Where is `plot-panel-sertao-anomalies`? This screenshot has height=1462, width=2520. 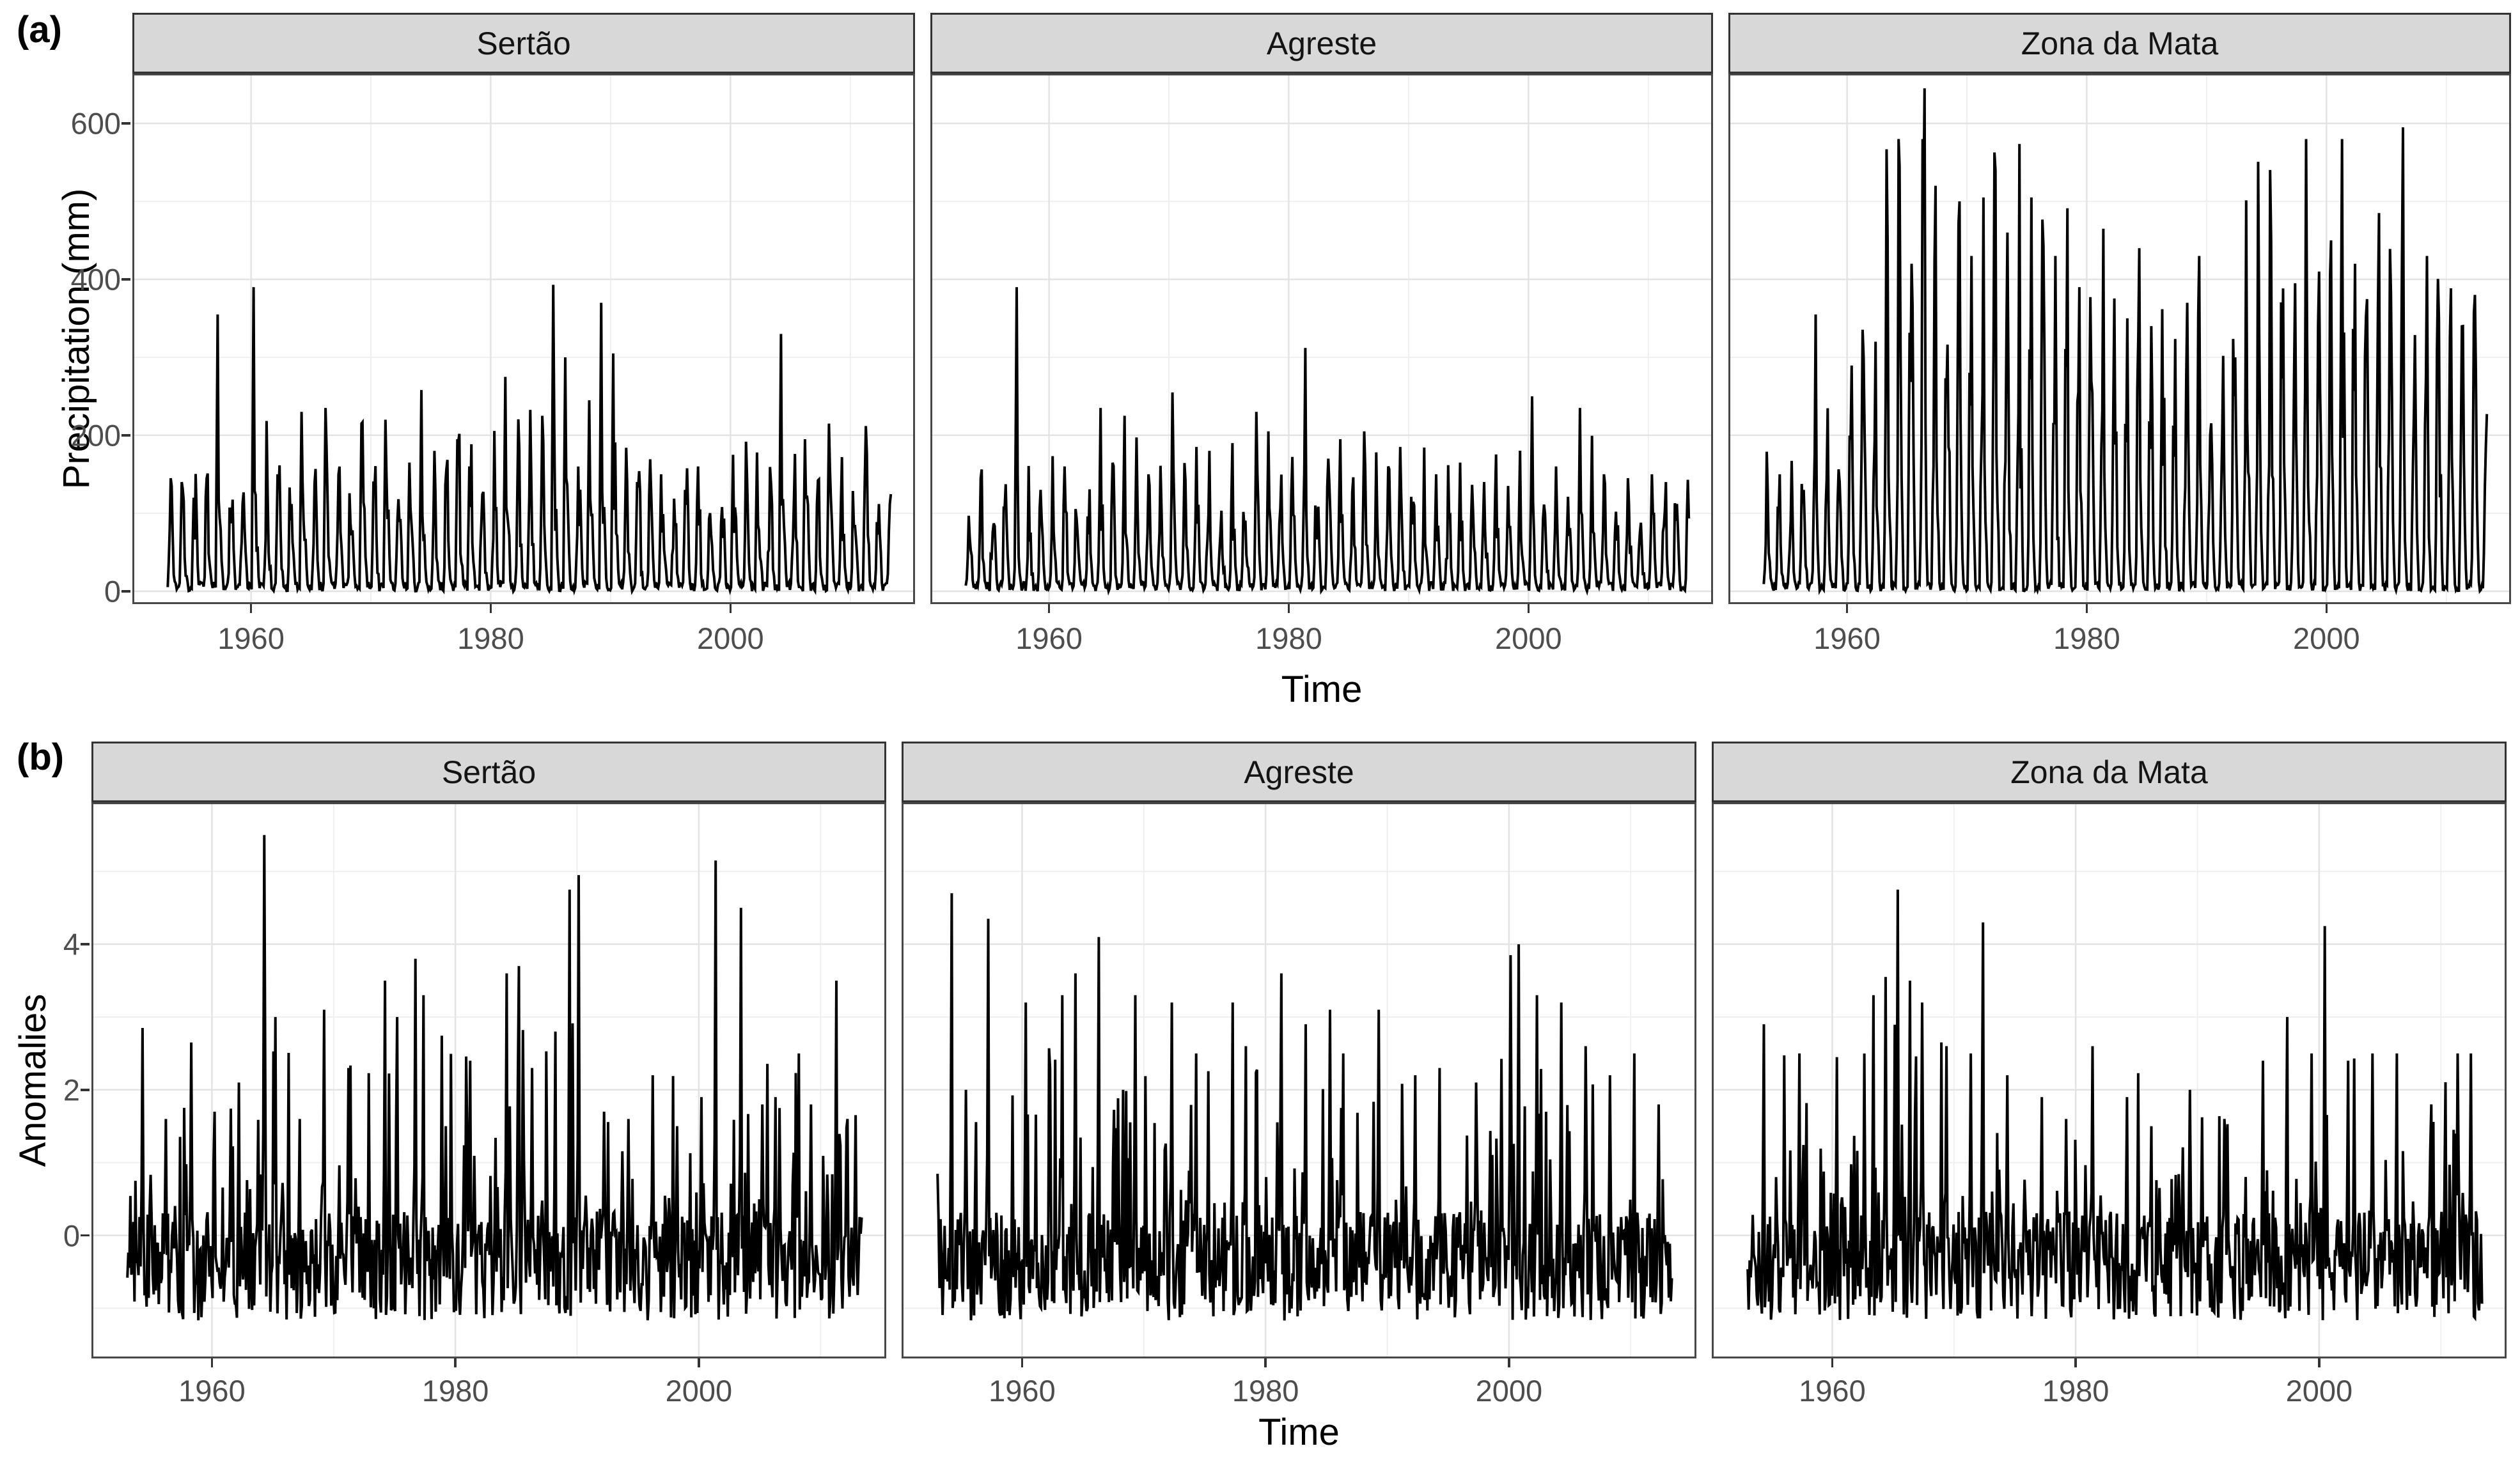
plot-panel-sertao-anomalies is located at coordinates (488, 1080).